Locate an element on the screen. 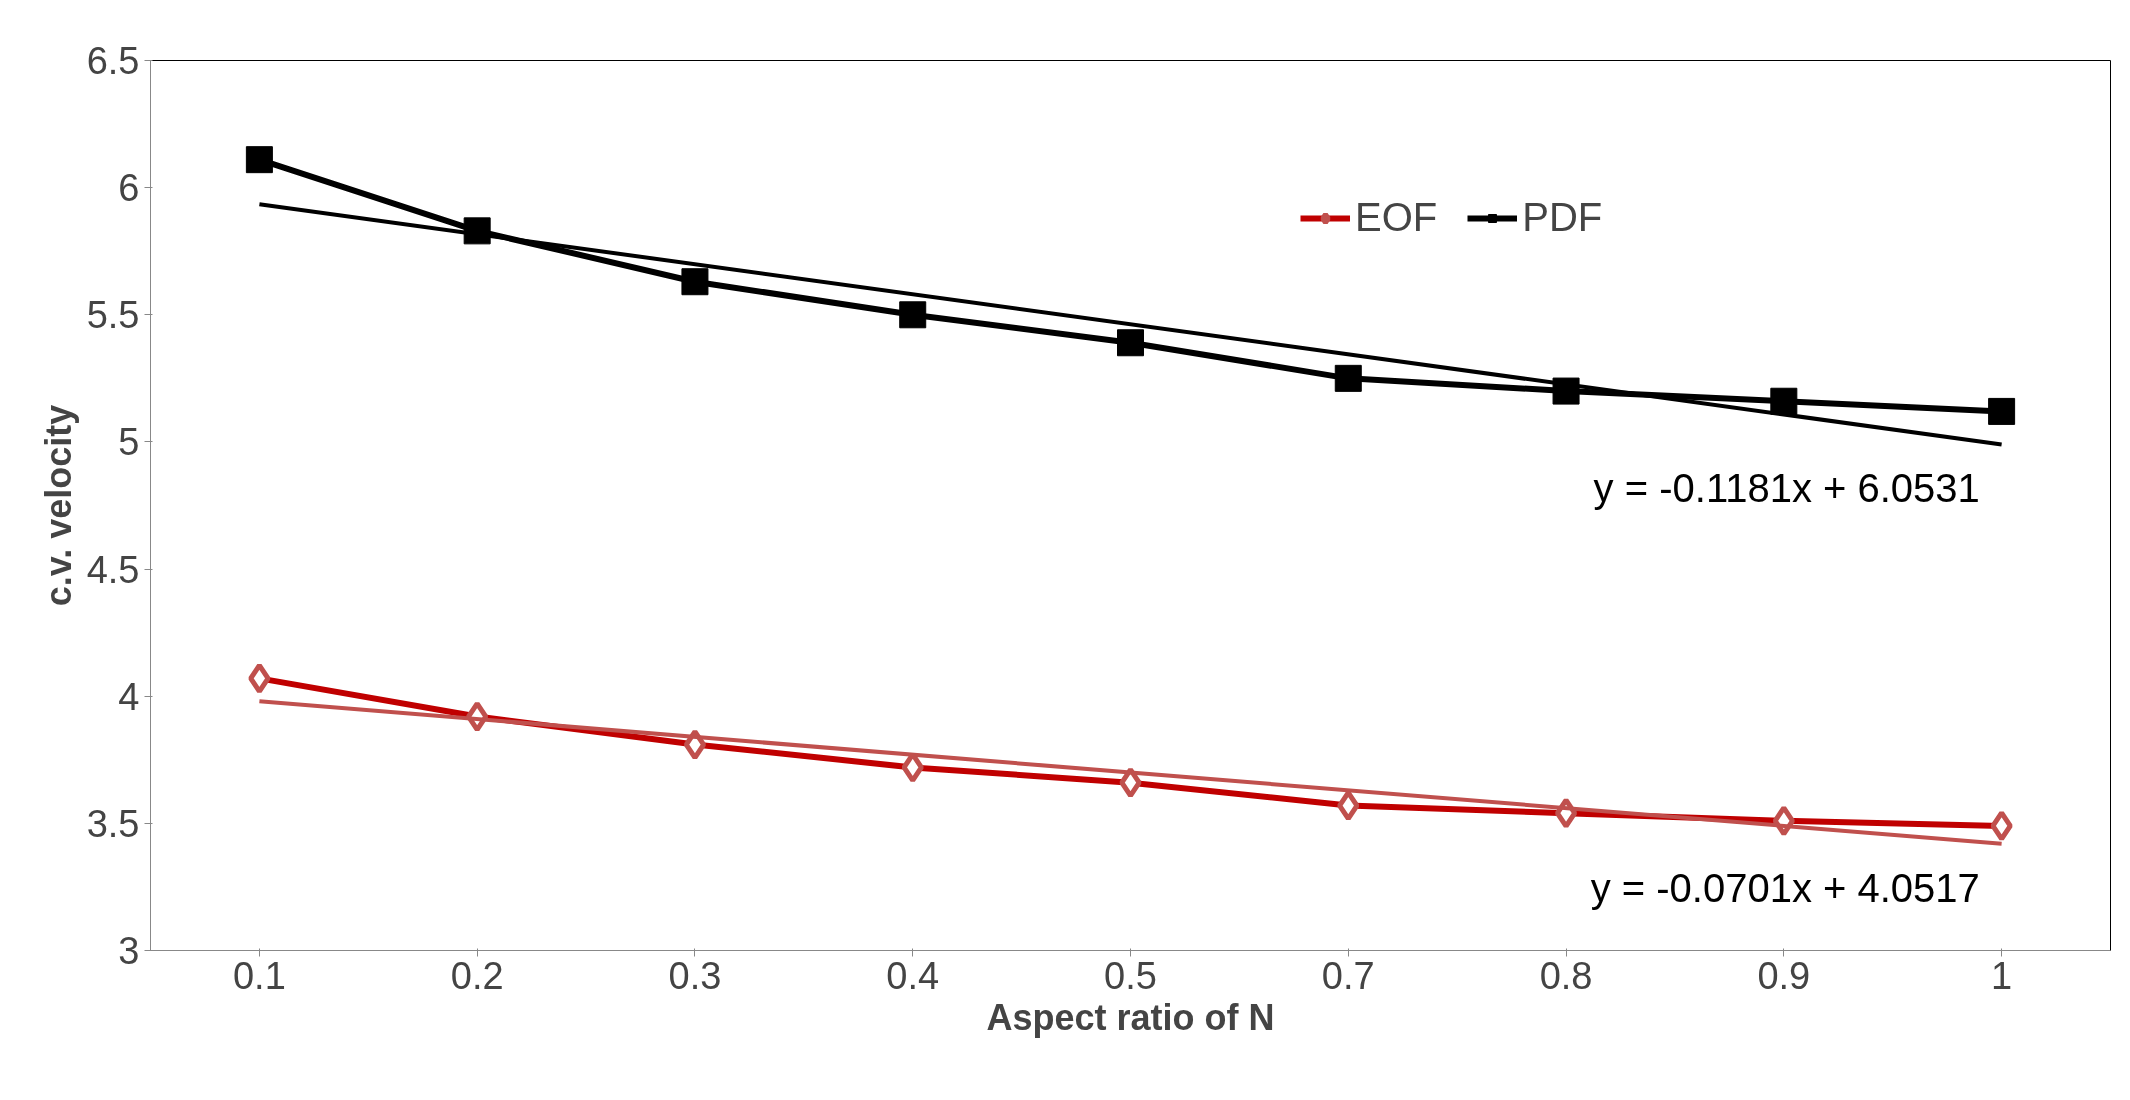  y-tick-label: 5 is located at coordinates (129, 442).